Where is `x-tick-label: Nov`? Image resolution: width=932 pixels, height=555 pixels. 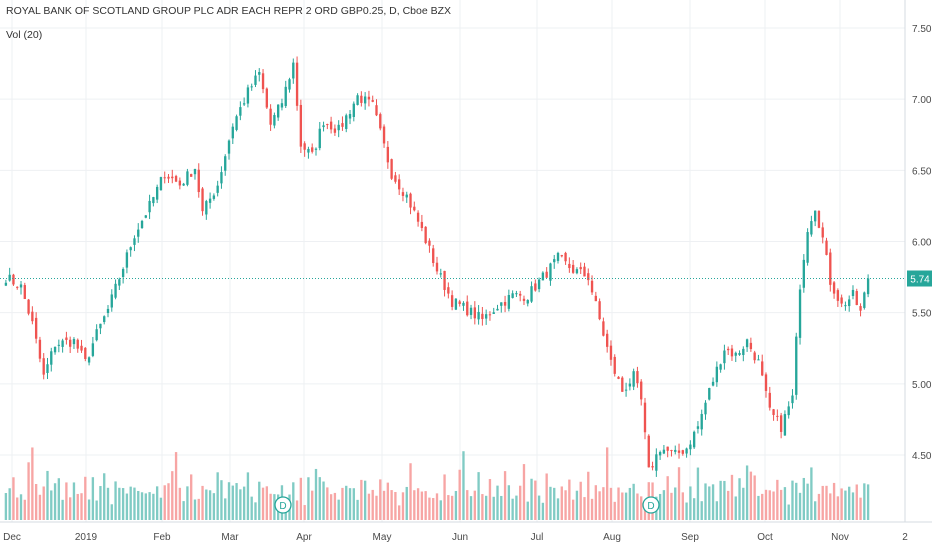 x-tick-label: Nov is located at coordinates (840, 537).